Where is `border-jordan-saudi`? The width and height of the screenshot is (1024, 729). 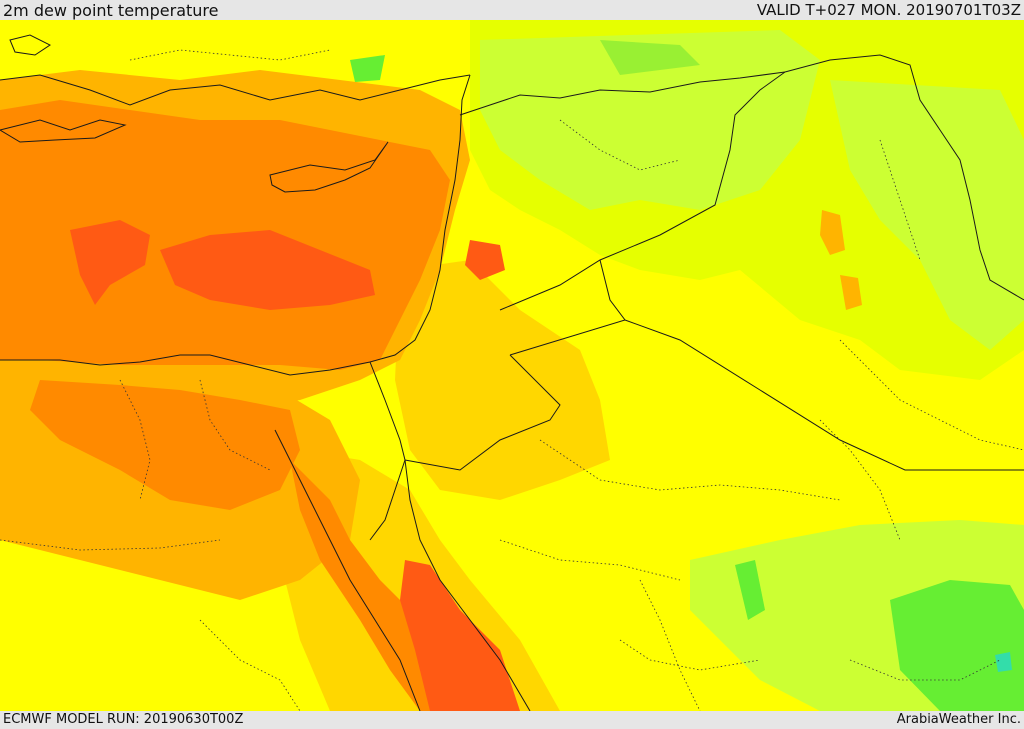 border-jordan-saudi is located at coordinates (482, 412).